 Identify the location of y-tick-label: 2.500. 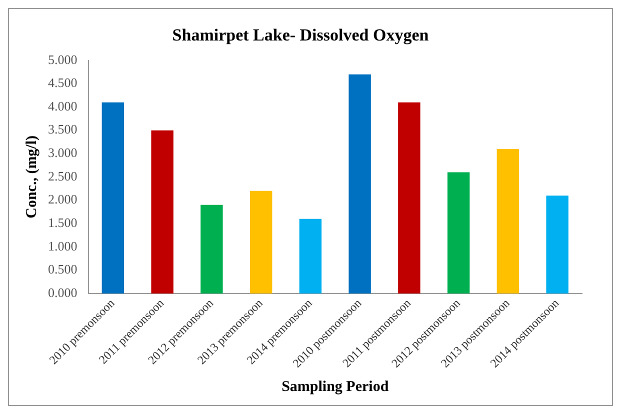
(63, 176).